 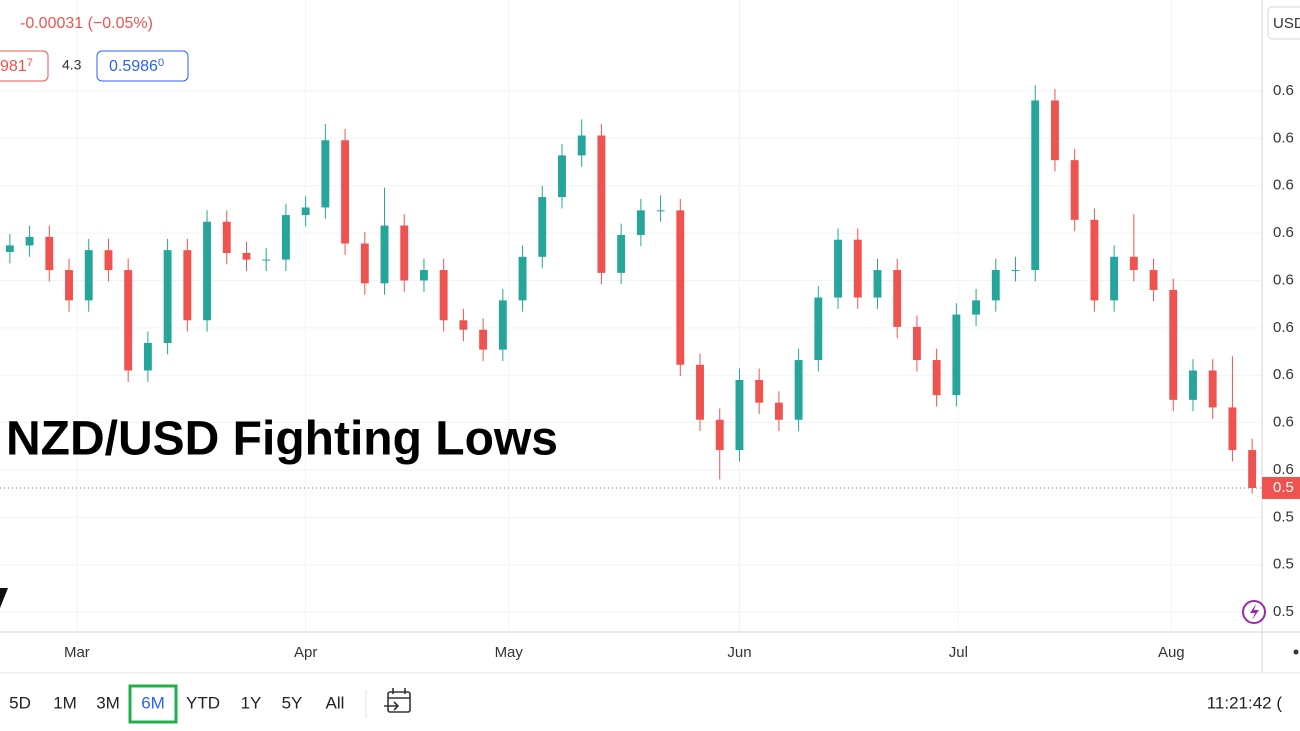 I want to click on calendar-icon, so click(x=397, y=700).